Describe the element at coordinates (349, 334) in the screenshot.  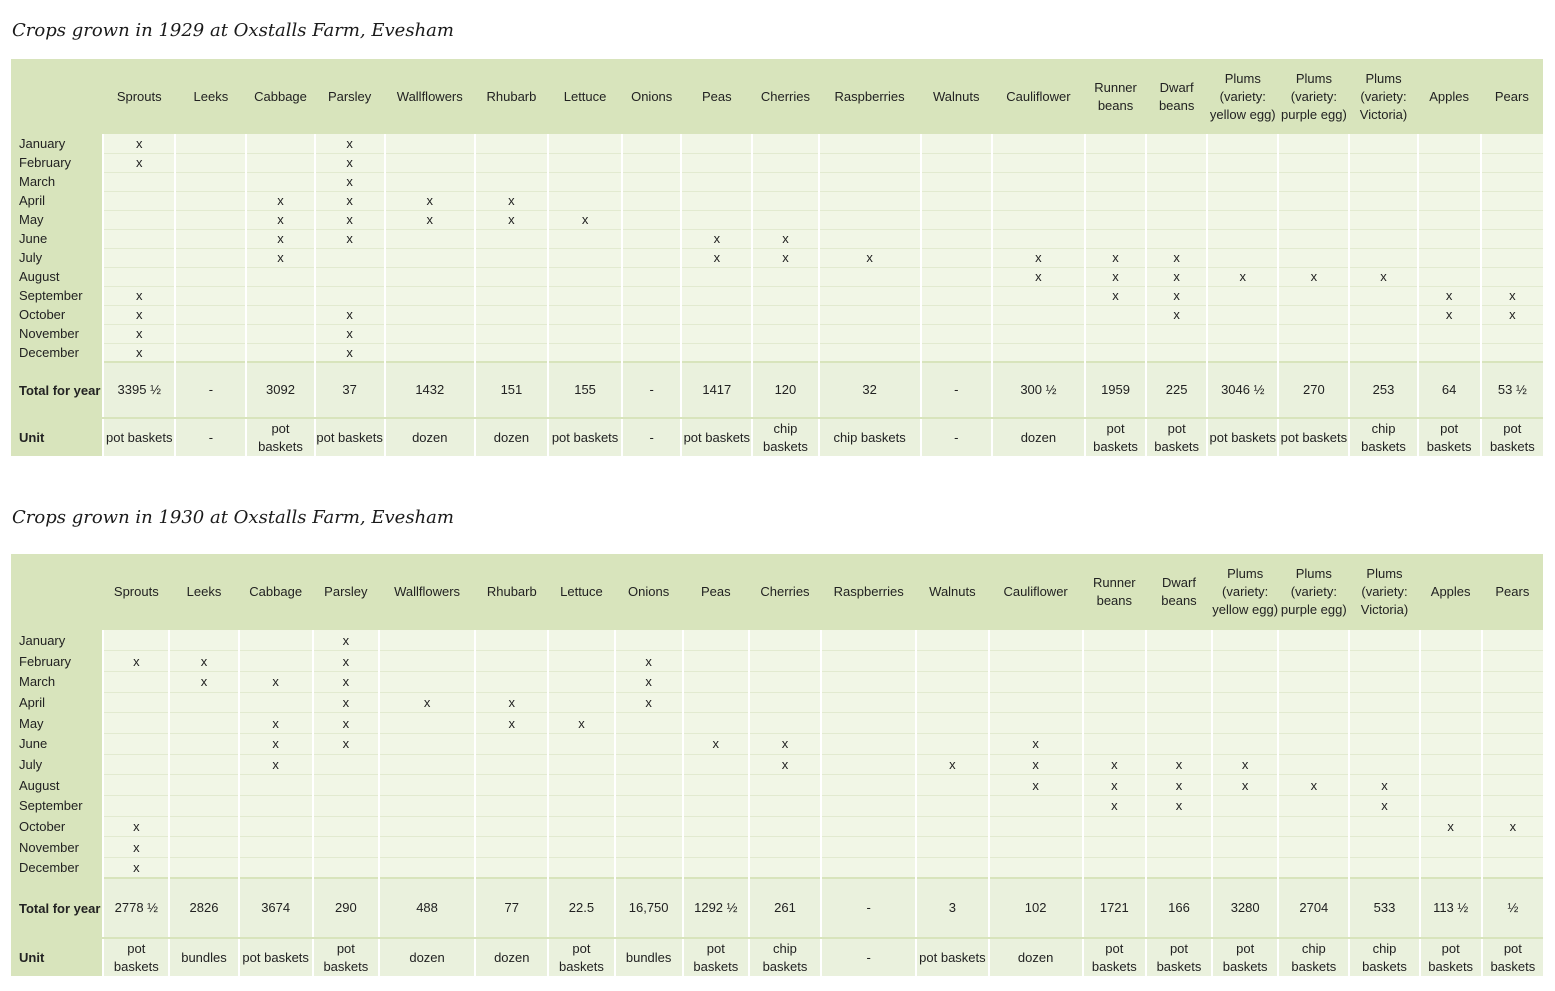
I see `cell-parsley: x` at that location.